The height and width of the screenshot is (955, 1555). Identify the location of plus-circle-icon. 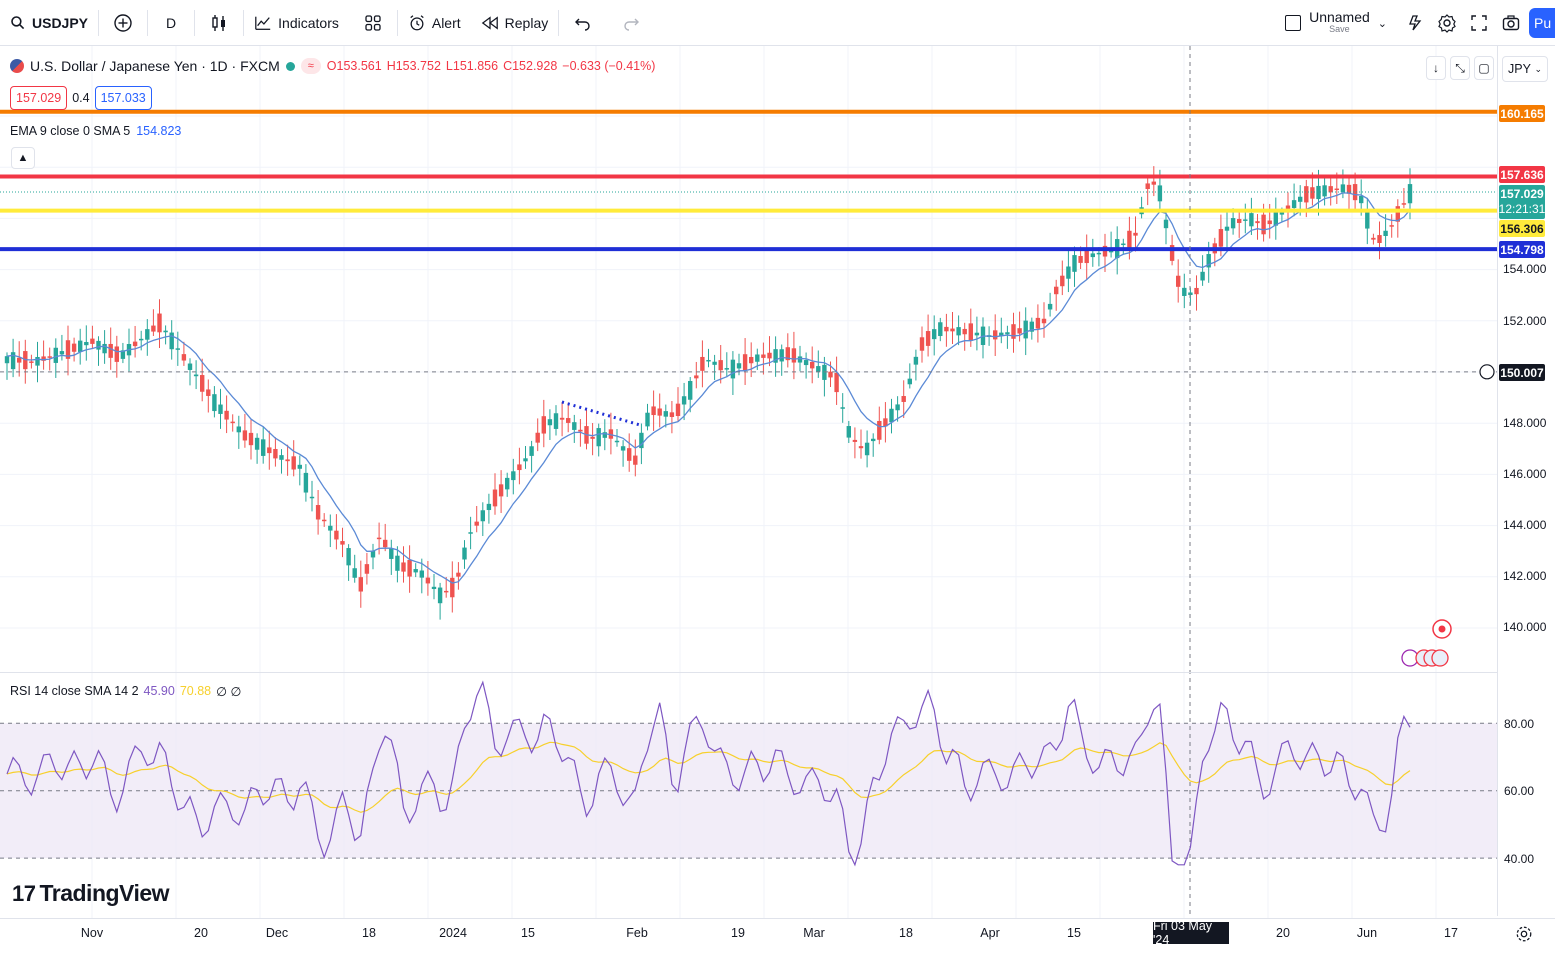
(123, 23).